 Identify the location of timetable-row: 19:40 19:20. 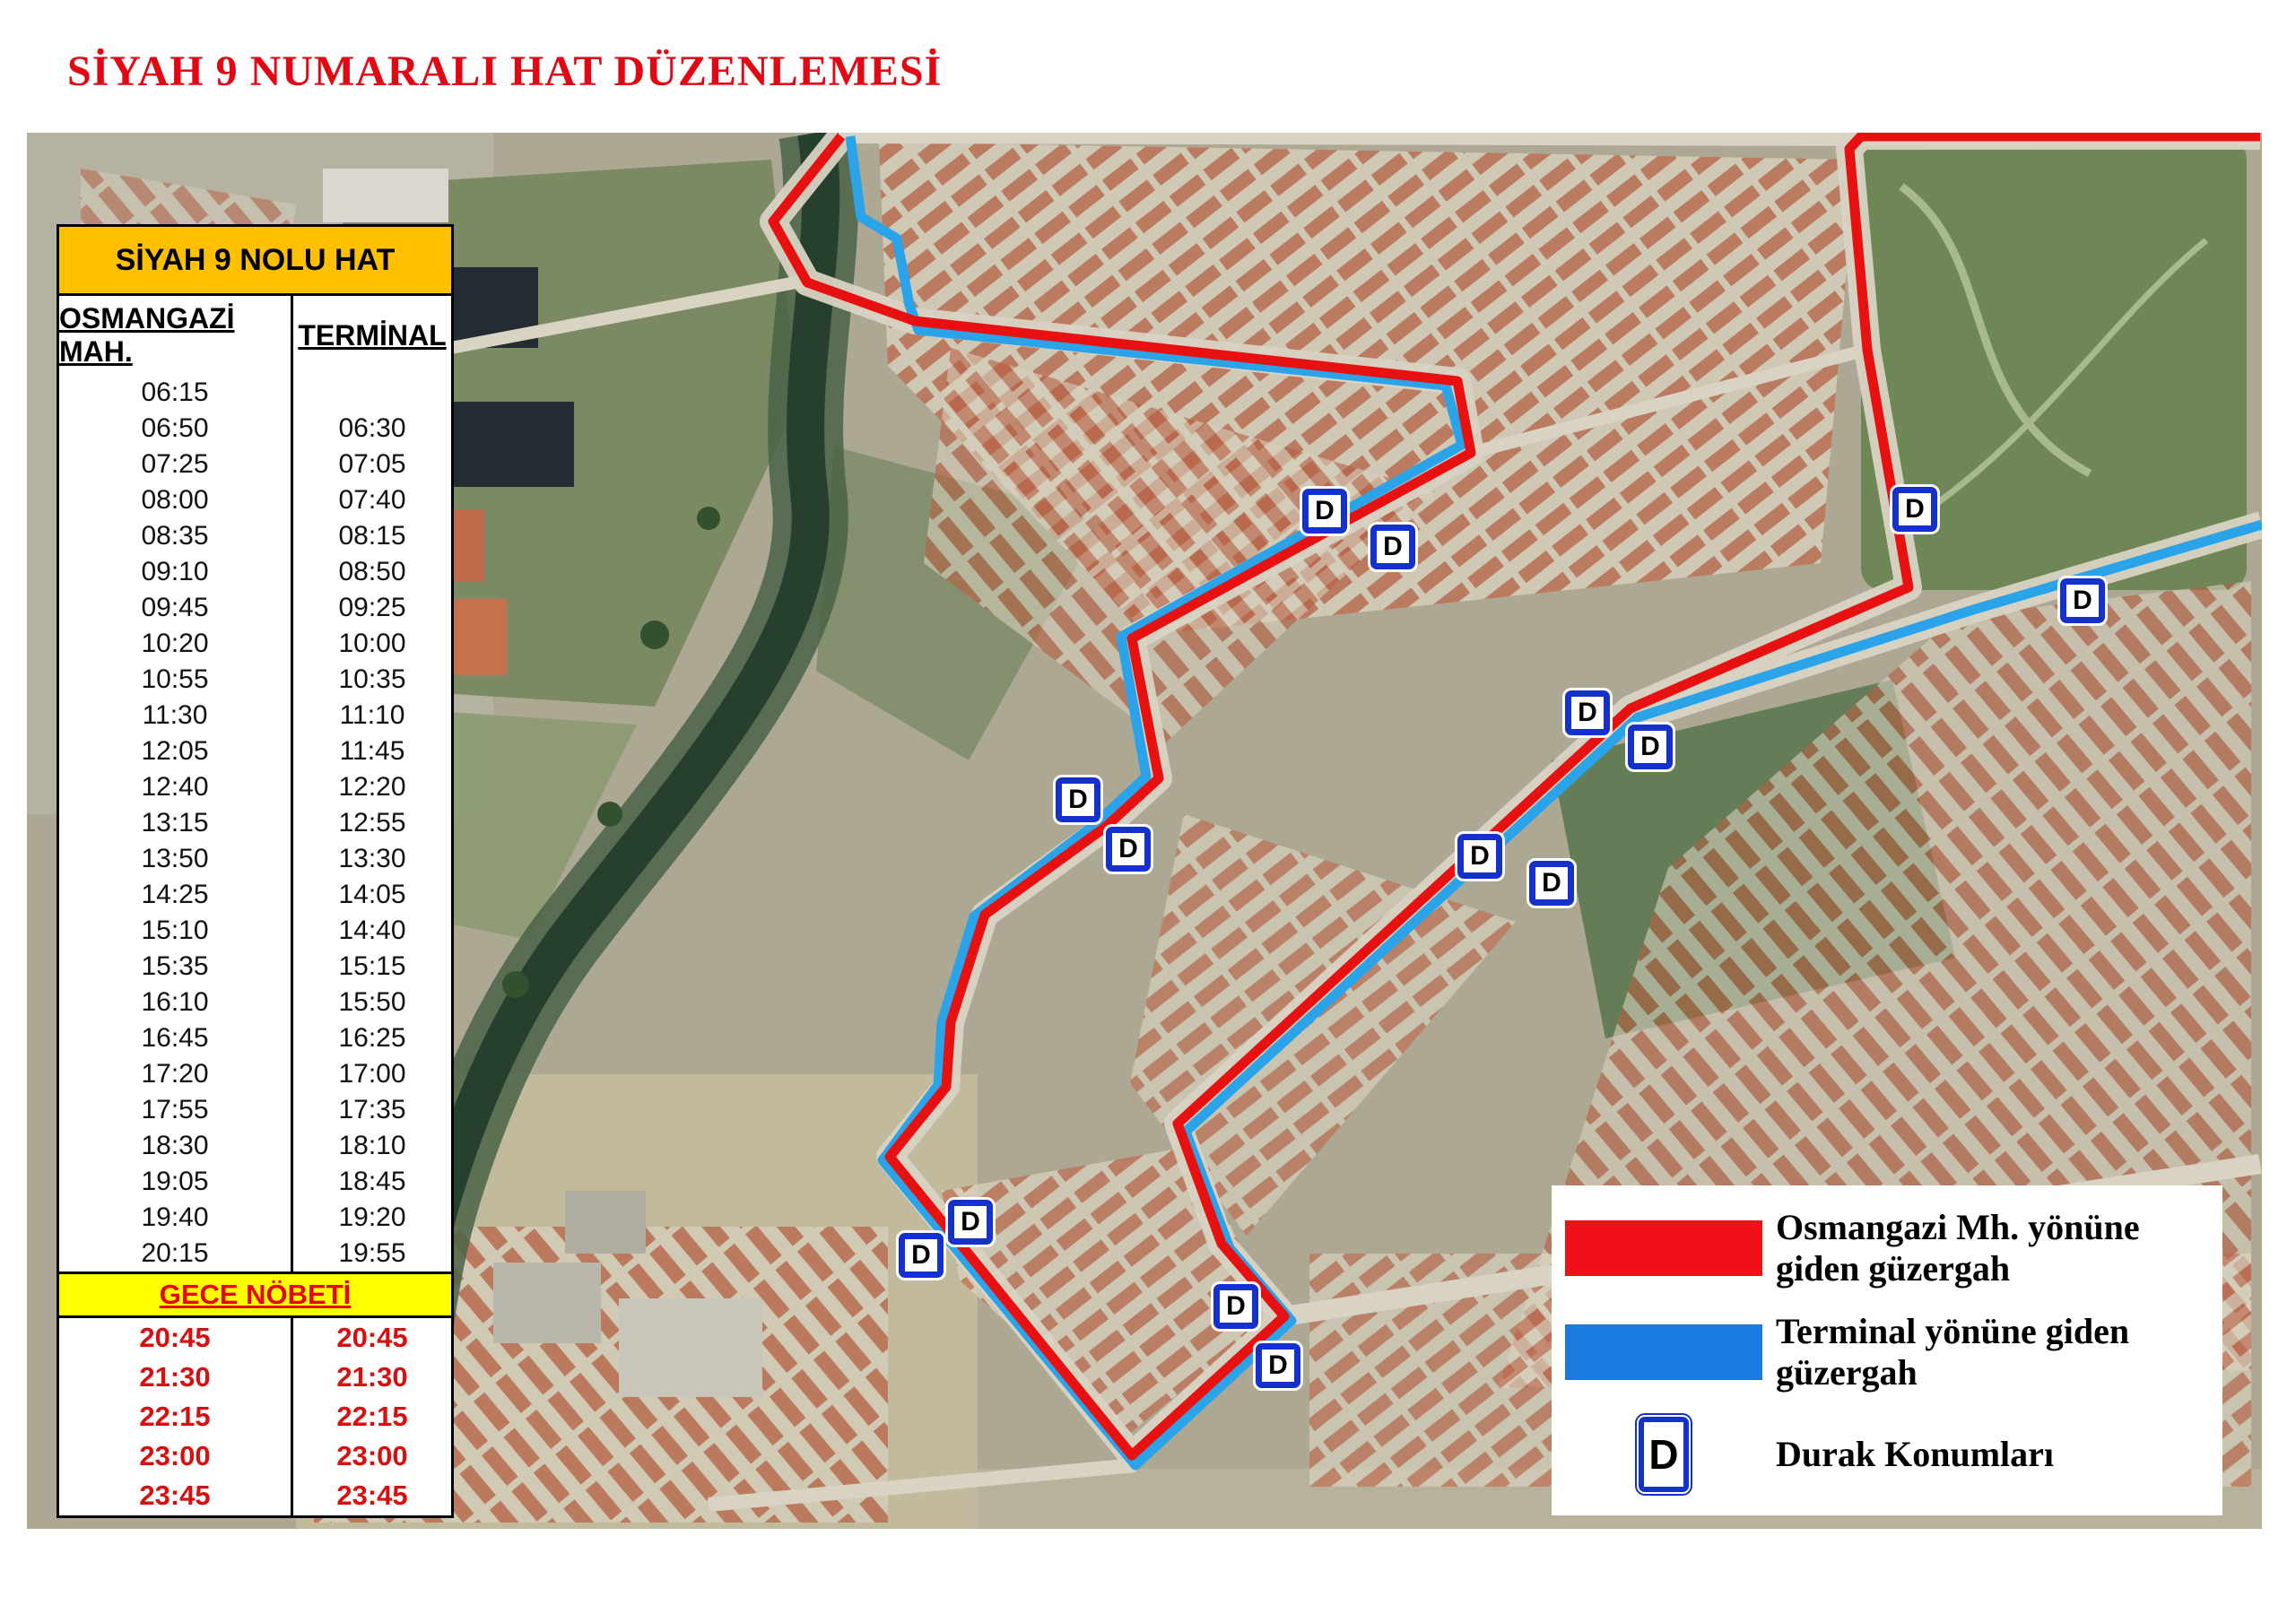
(255, 1218).